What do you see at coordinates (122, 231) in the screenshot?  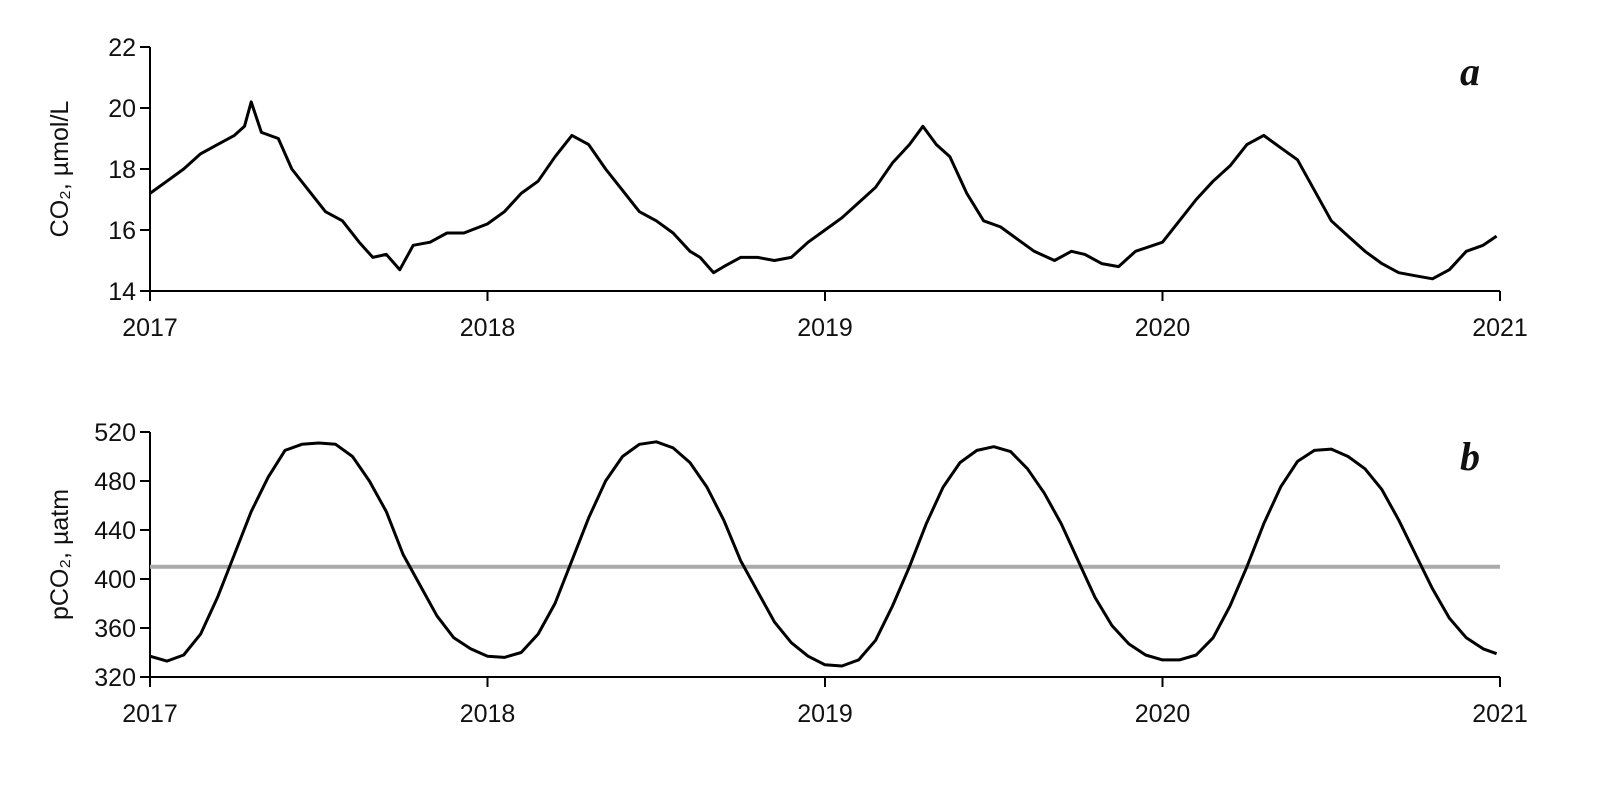 I see `y-tick-label: 16` at bounding box center [122, 231].